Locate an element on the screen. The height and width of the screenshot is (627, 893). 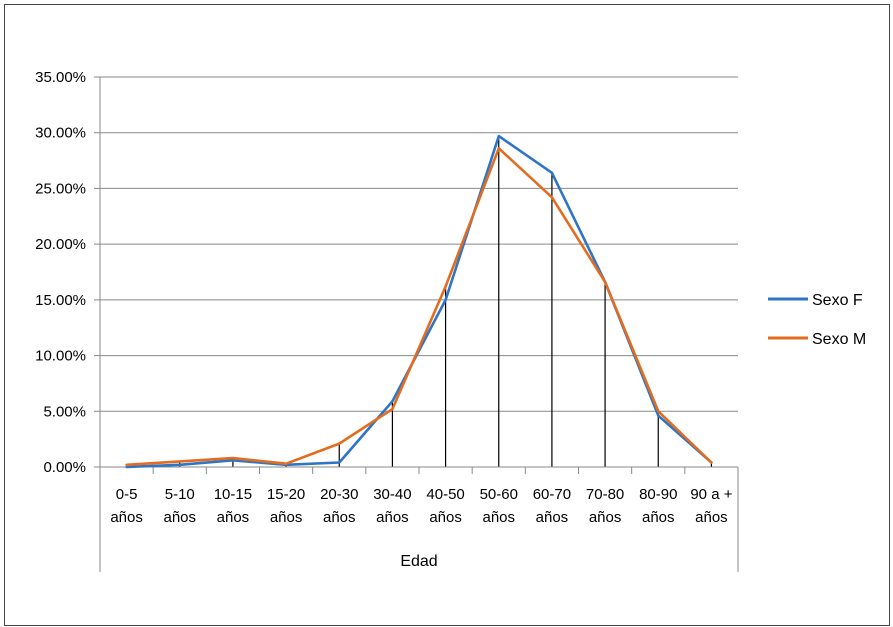
legend-label: Sexo F is located at coordinates (837, 300).